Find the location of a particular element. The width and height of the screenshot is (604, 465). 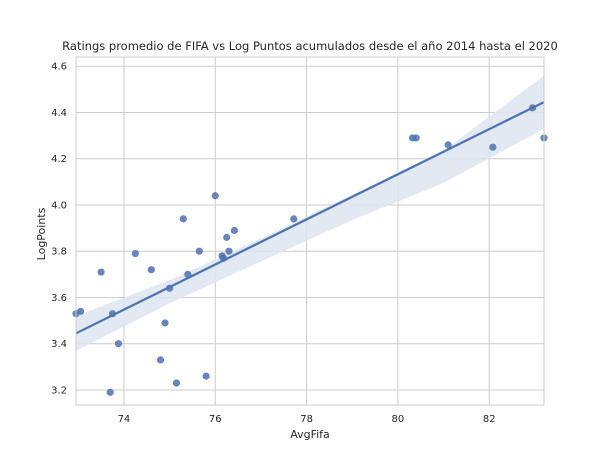

x-tick-label: 76 is located at coordinates (215, 419).